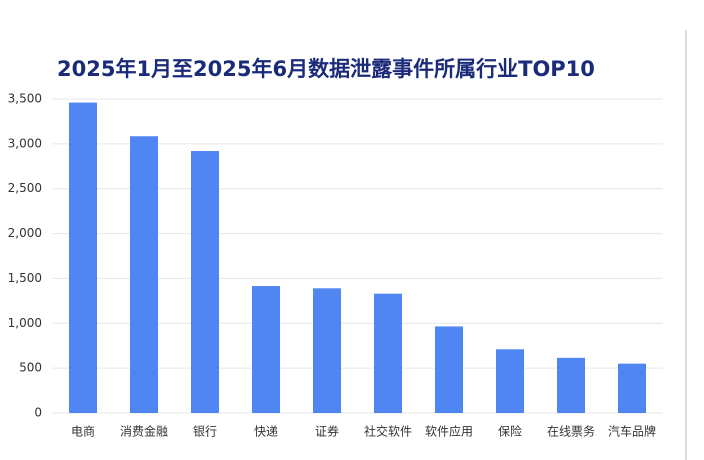  Describe the element at coordinates (38, 413) in the screenshot. I see `y-tick-label: 0` at that location.